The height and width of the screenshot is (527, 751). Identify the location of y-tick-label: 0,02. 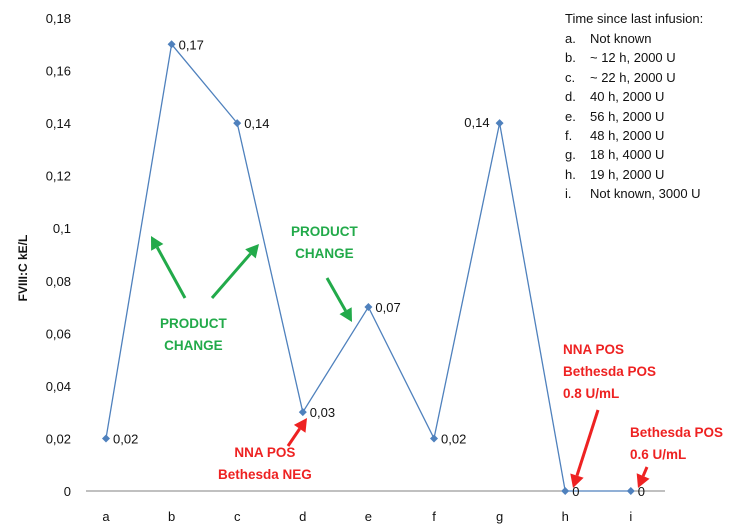
(58, 438).